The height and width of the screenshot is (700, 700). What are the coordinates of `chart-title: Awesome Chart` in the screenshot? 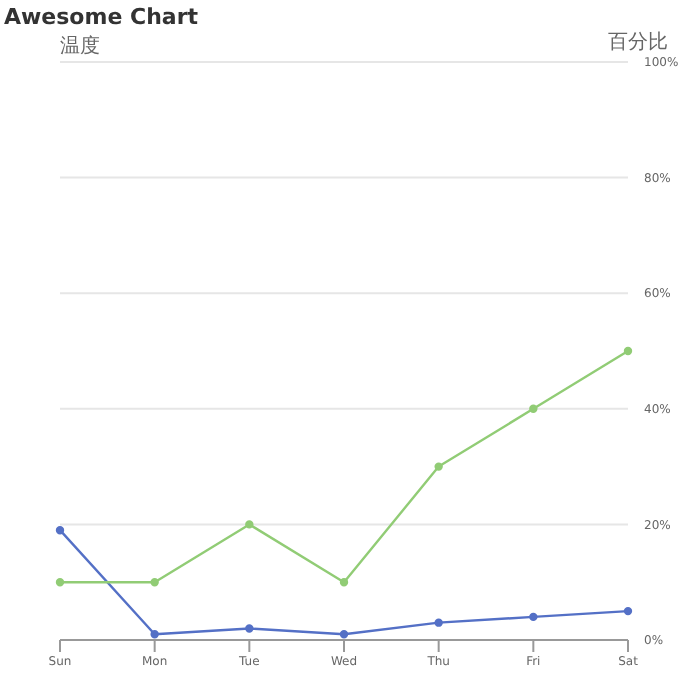 It's located at (101, 17).